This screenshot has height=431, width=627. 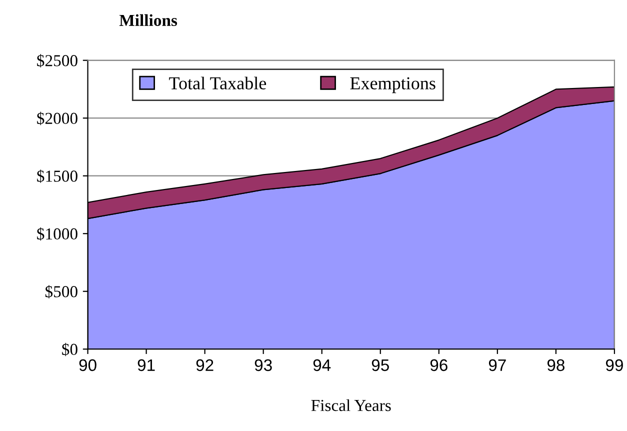 What do you see at coordinates (393, 85) in the screenshot?
I see `legend-label: Exemptions` at bounding box center [393, 85].